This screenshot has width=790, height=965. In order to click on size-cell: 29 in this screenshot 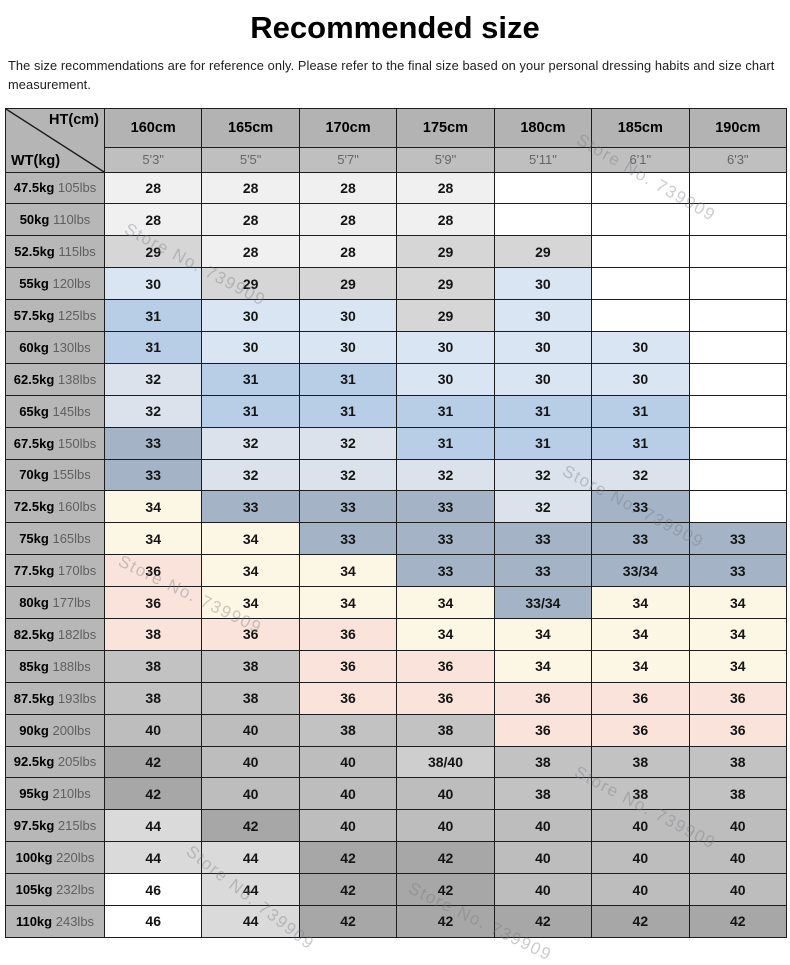, I will do `click(348, 284)`.